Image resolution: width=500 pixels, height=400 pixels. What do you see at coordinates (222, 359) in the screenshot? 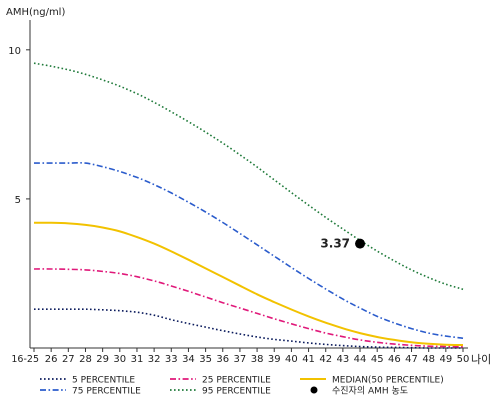
I see `x-tick-label: 36` at bounding box center [222, 359].